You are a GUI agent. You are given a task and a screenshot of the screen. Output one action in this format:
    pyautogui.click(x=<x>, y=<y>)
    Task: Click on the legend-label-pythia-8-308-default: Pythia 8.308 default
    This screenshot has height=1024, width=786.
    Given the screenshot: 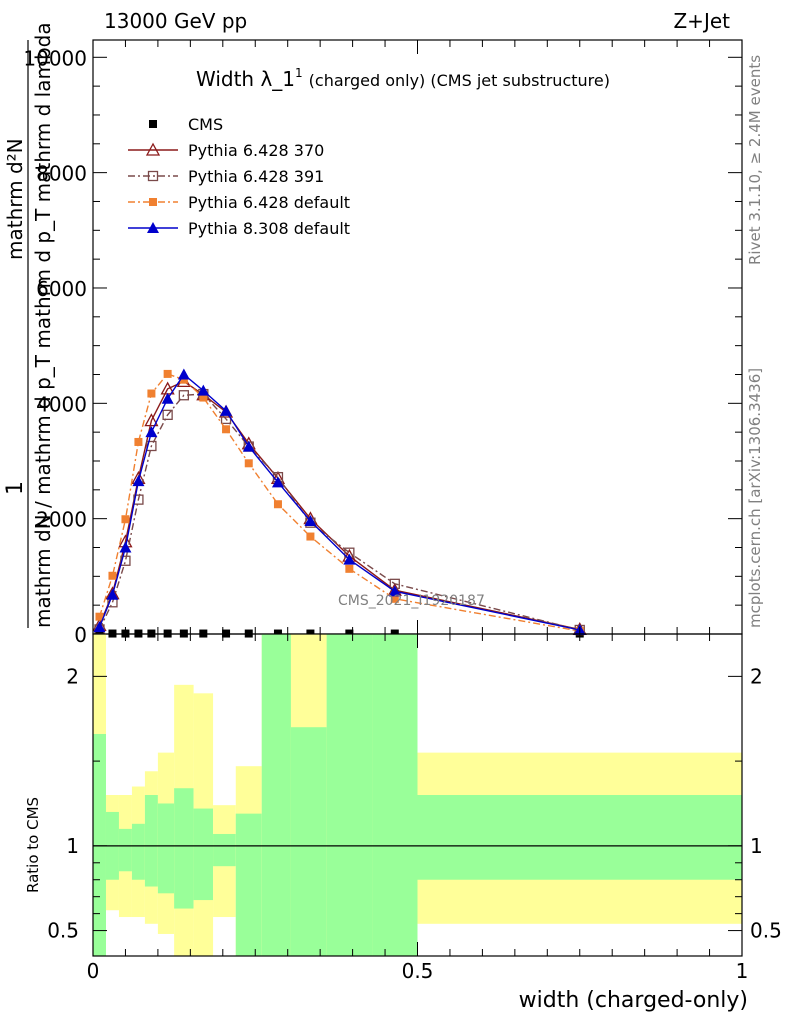 What is the action you would take?
    pyautogui.click(x=269, y=228)
    